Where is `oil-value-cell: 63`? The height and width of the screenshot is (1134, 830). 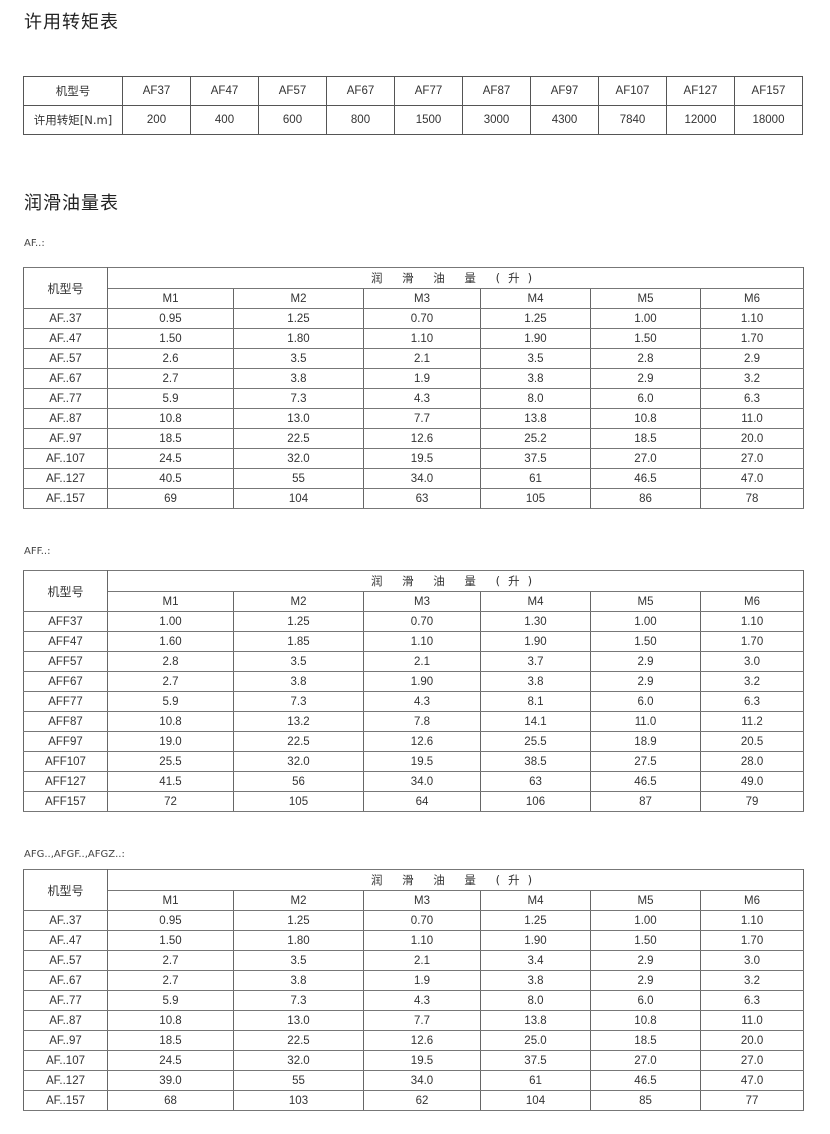 oil-value-cell: 63 is located at coordinates (422, 498).